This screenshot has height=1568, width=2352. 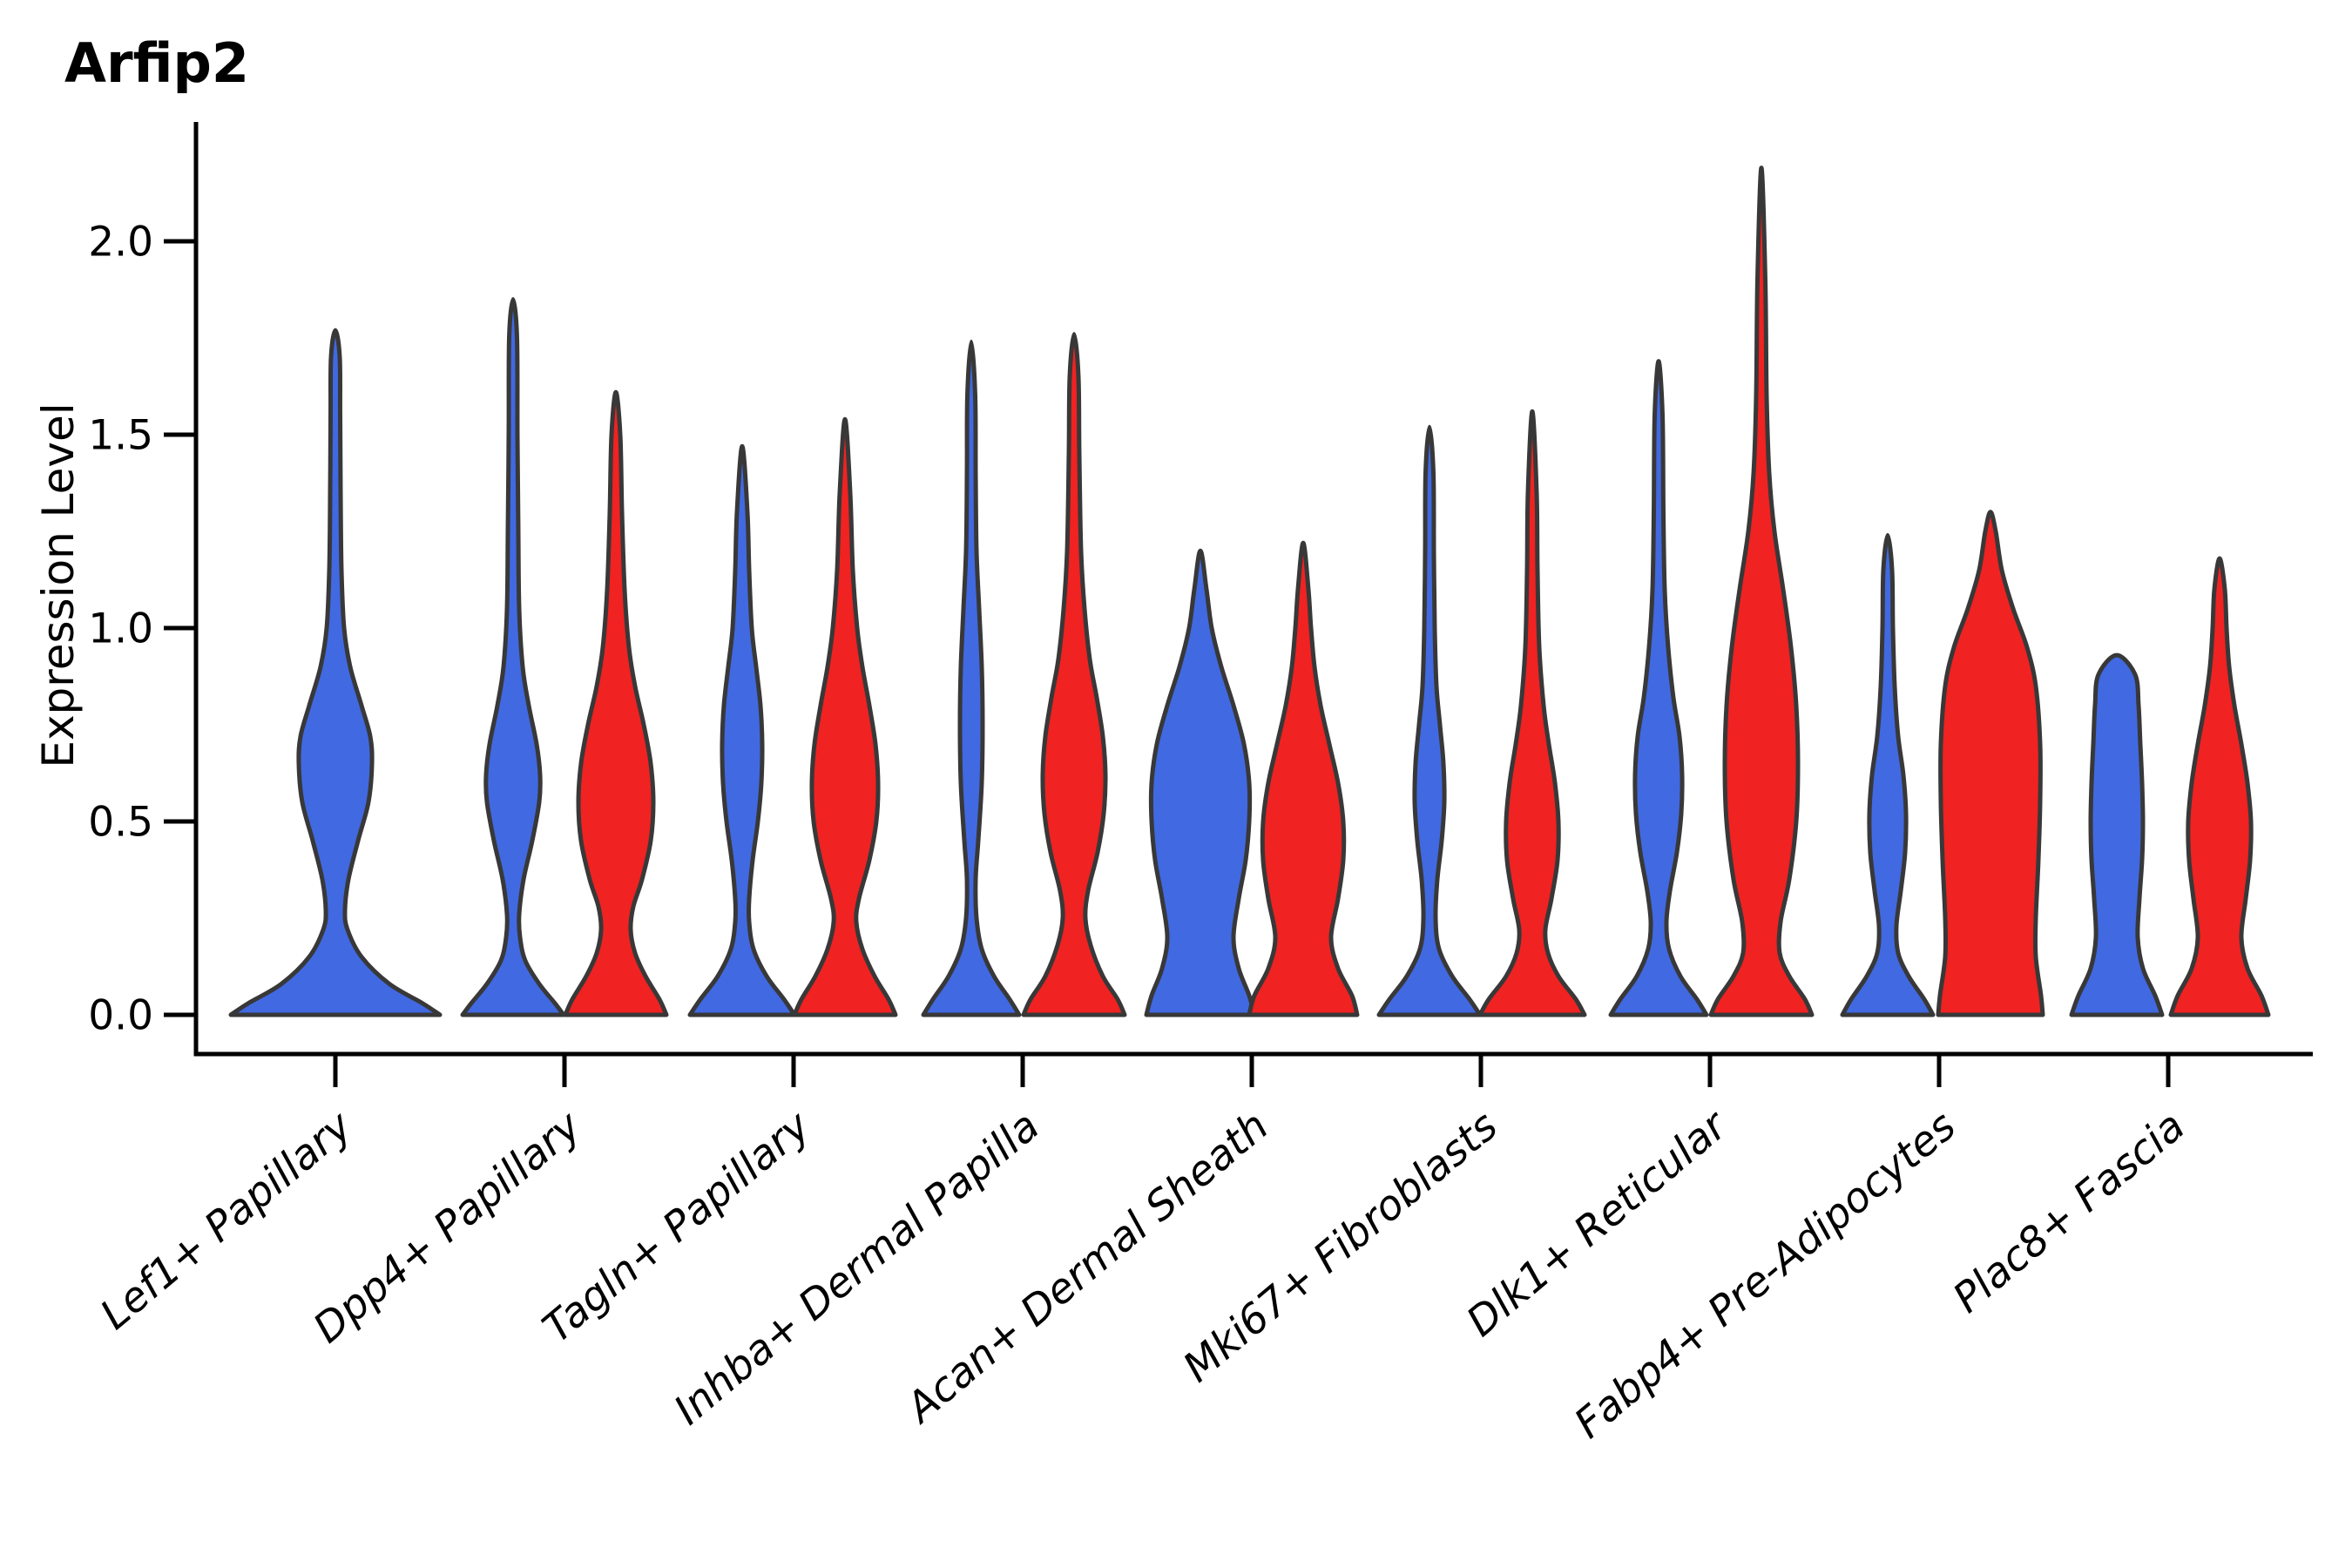 I want to click on violin-red-cat4, so click(x=1303, y=778).